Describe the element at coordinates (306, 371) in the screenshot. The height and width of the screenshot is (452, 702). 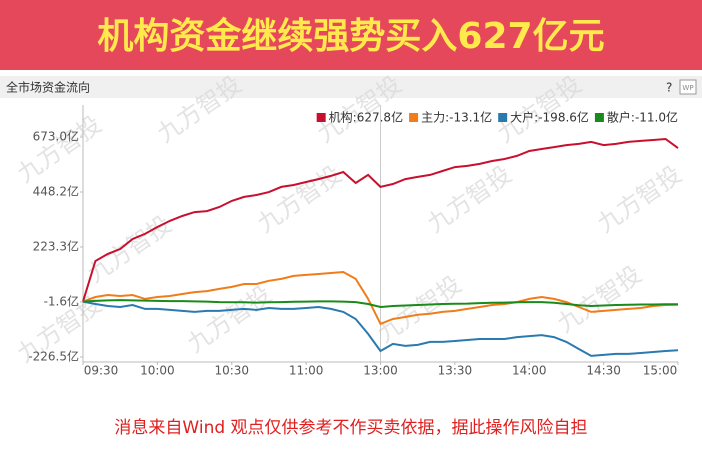
I see `x-tick-label: 11:00` at that location.